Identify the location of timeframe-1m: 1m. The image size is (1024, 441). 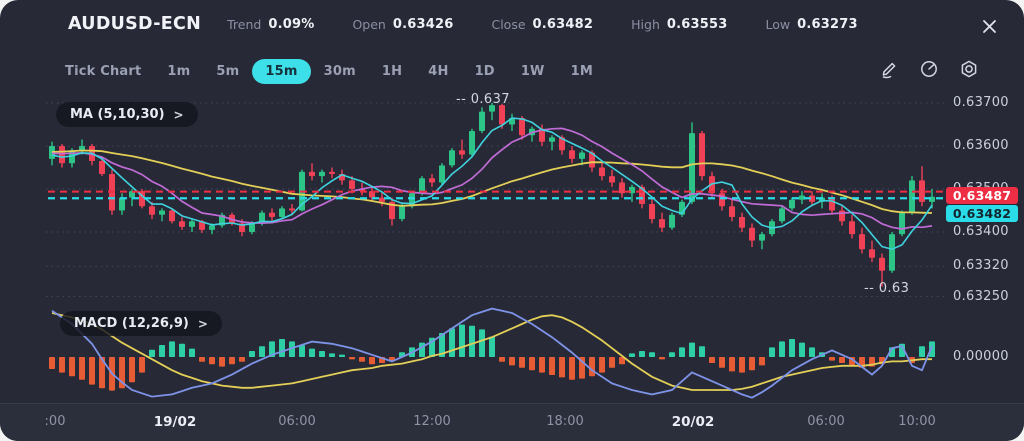
(179, 71).